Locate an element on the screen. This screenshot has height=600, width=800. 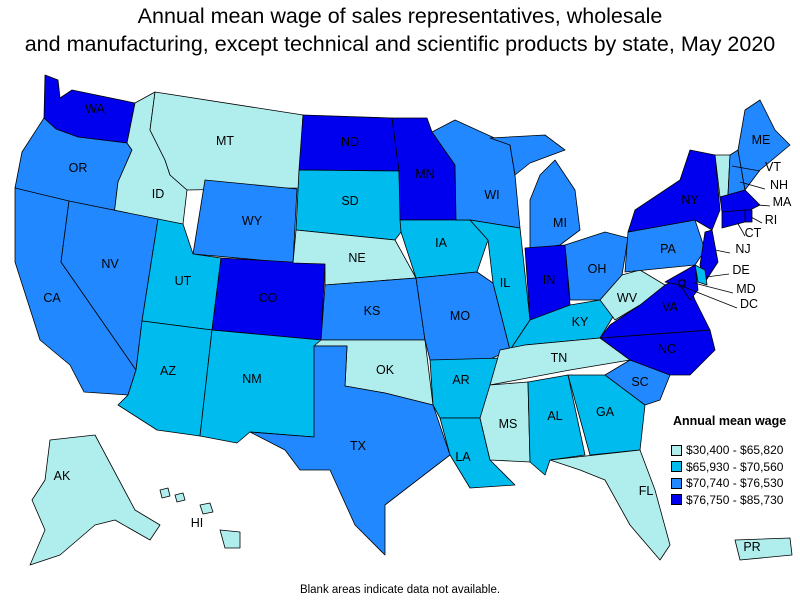
state-label-ca: CA is located at coordinates (52, 298).